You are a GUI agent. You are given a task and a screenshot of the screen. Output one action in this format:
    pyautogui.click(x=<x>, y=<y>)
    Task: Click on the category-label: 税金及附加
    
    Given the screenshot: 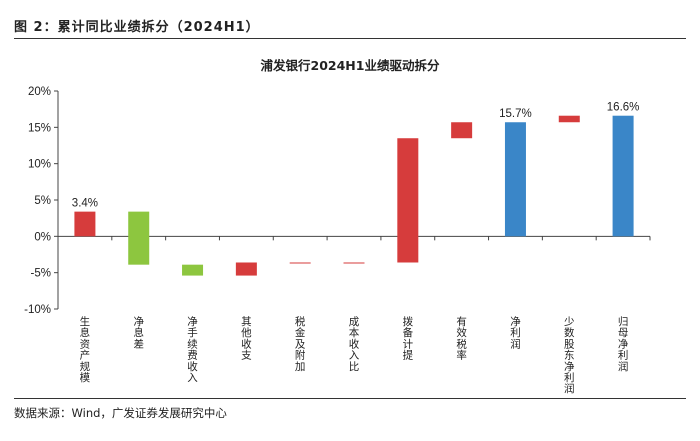 What is the action you would take?
    pyautogui.click(x=300, y=344)
    